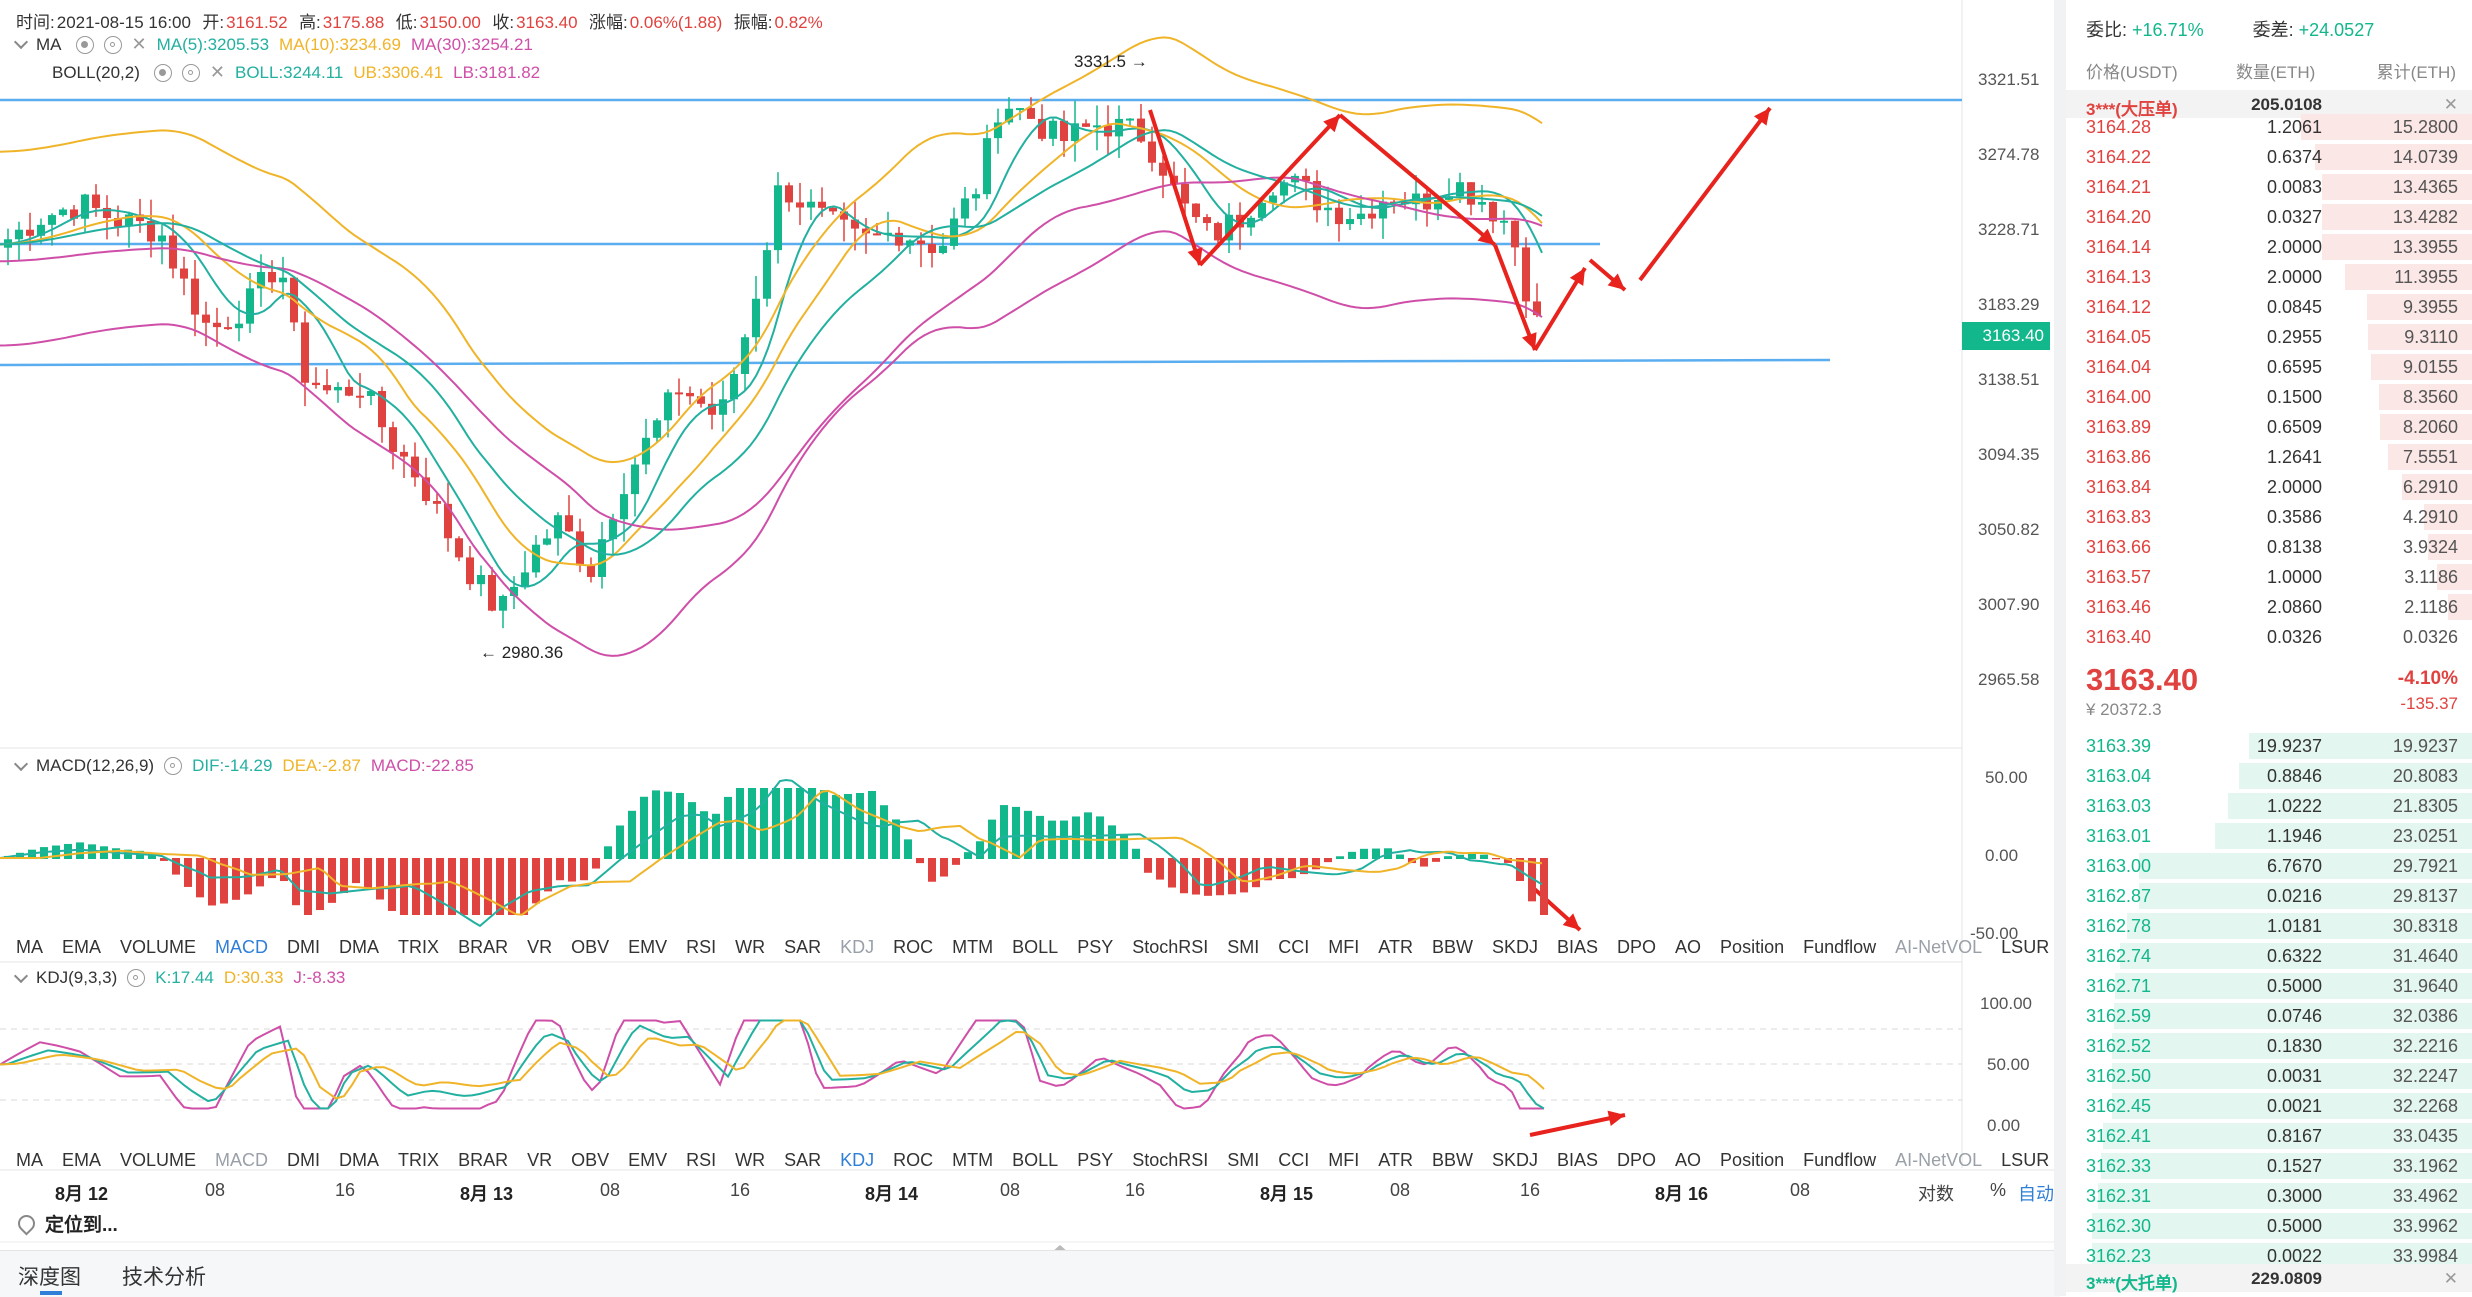  What do you see at coordinates (1939, 1159) in the screenshot?
I see `kdj-tab-ai-netvol: AI-NetVOL` at bounding box center [1939, 1159].